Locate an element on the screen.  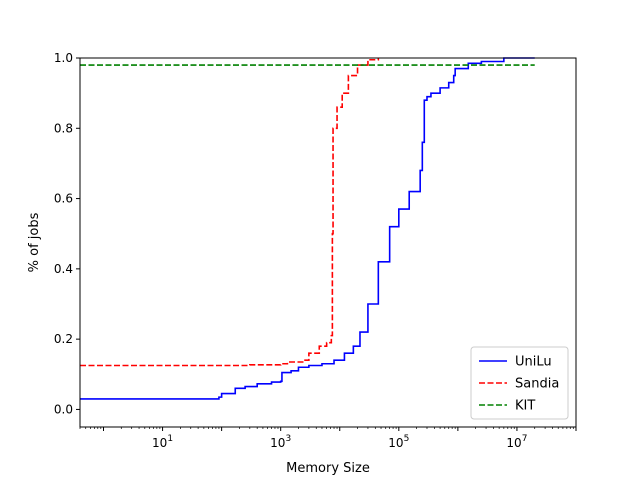
x-tick-label: 10³ is located at coordinates (280, 442).